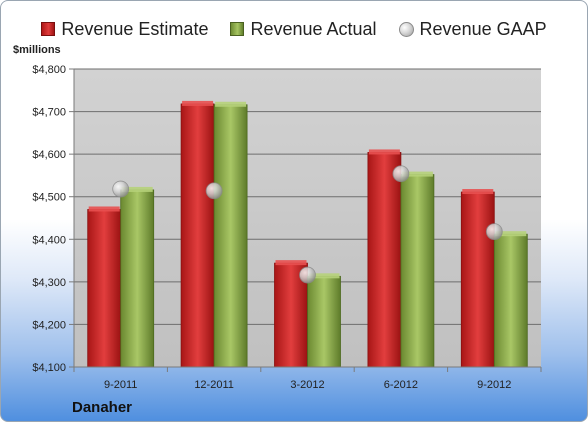 This screenshot has height=422, width=588. What do you see at coordinates (406, 29) in the screenshot?
I see `legend-marker-gaap` at bounding box center [406, 29].